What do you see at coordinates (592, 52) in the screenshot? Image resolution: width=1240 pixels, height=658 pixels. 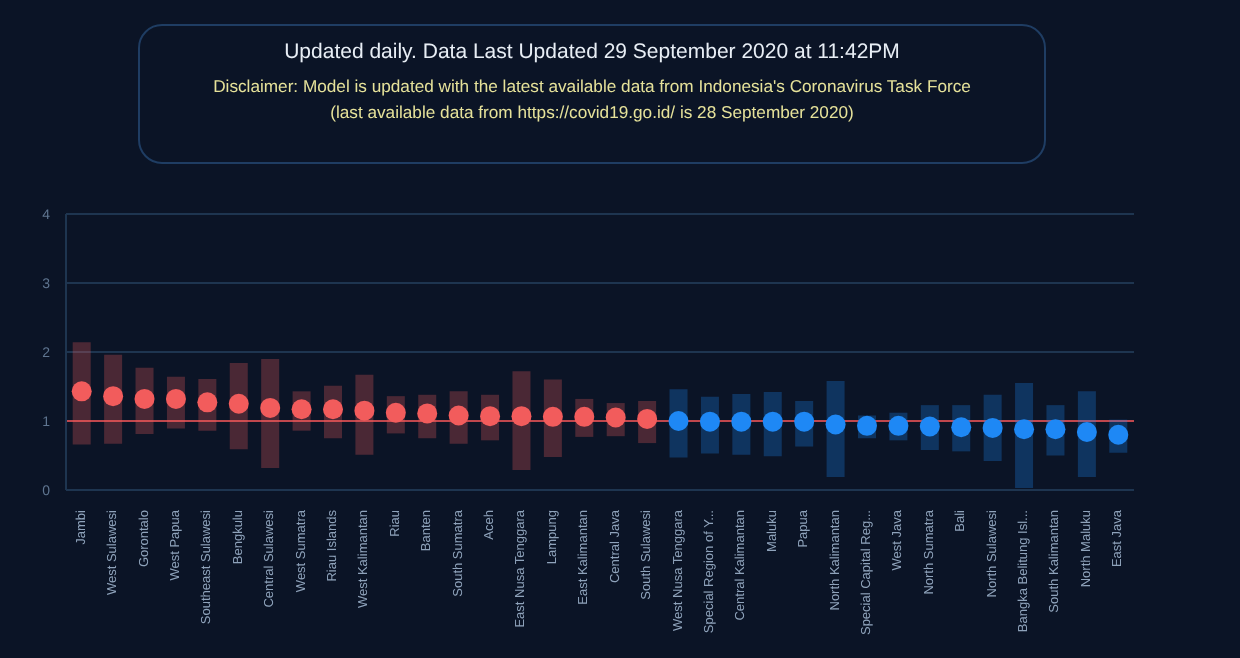 I see `chart-title: Updated daily. Data Last Updated 29 September 2020 at 11:42PM` at bounding box center [592, 52].